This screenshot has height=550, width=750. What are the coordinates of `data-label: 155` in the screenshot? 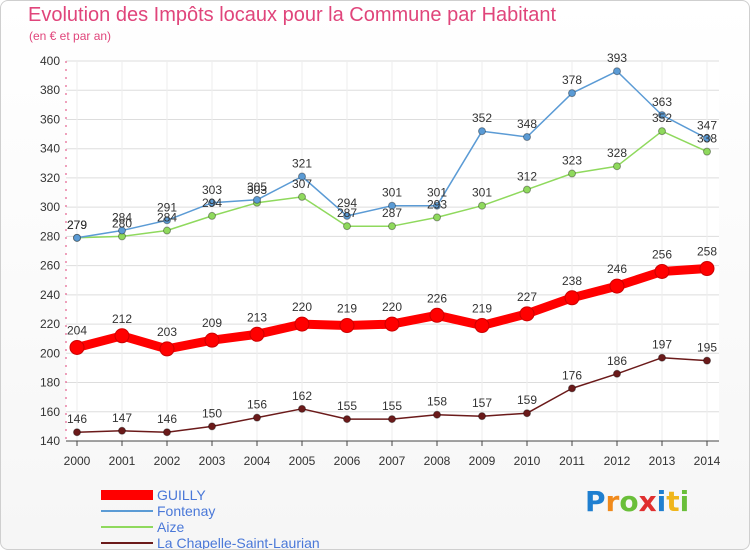 It's located at (347, 406).